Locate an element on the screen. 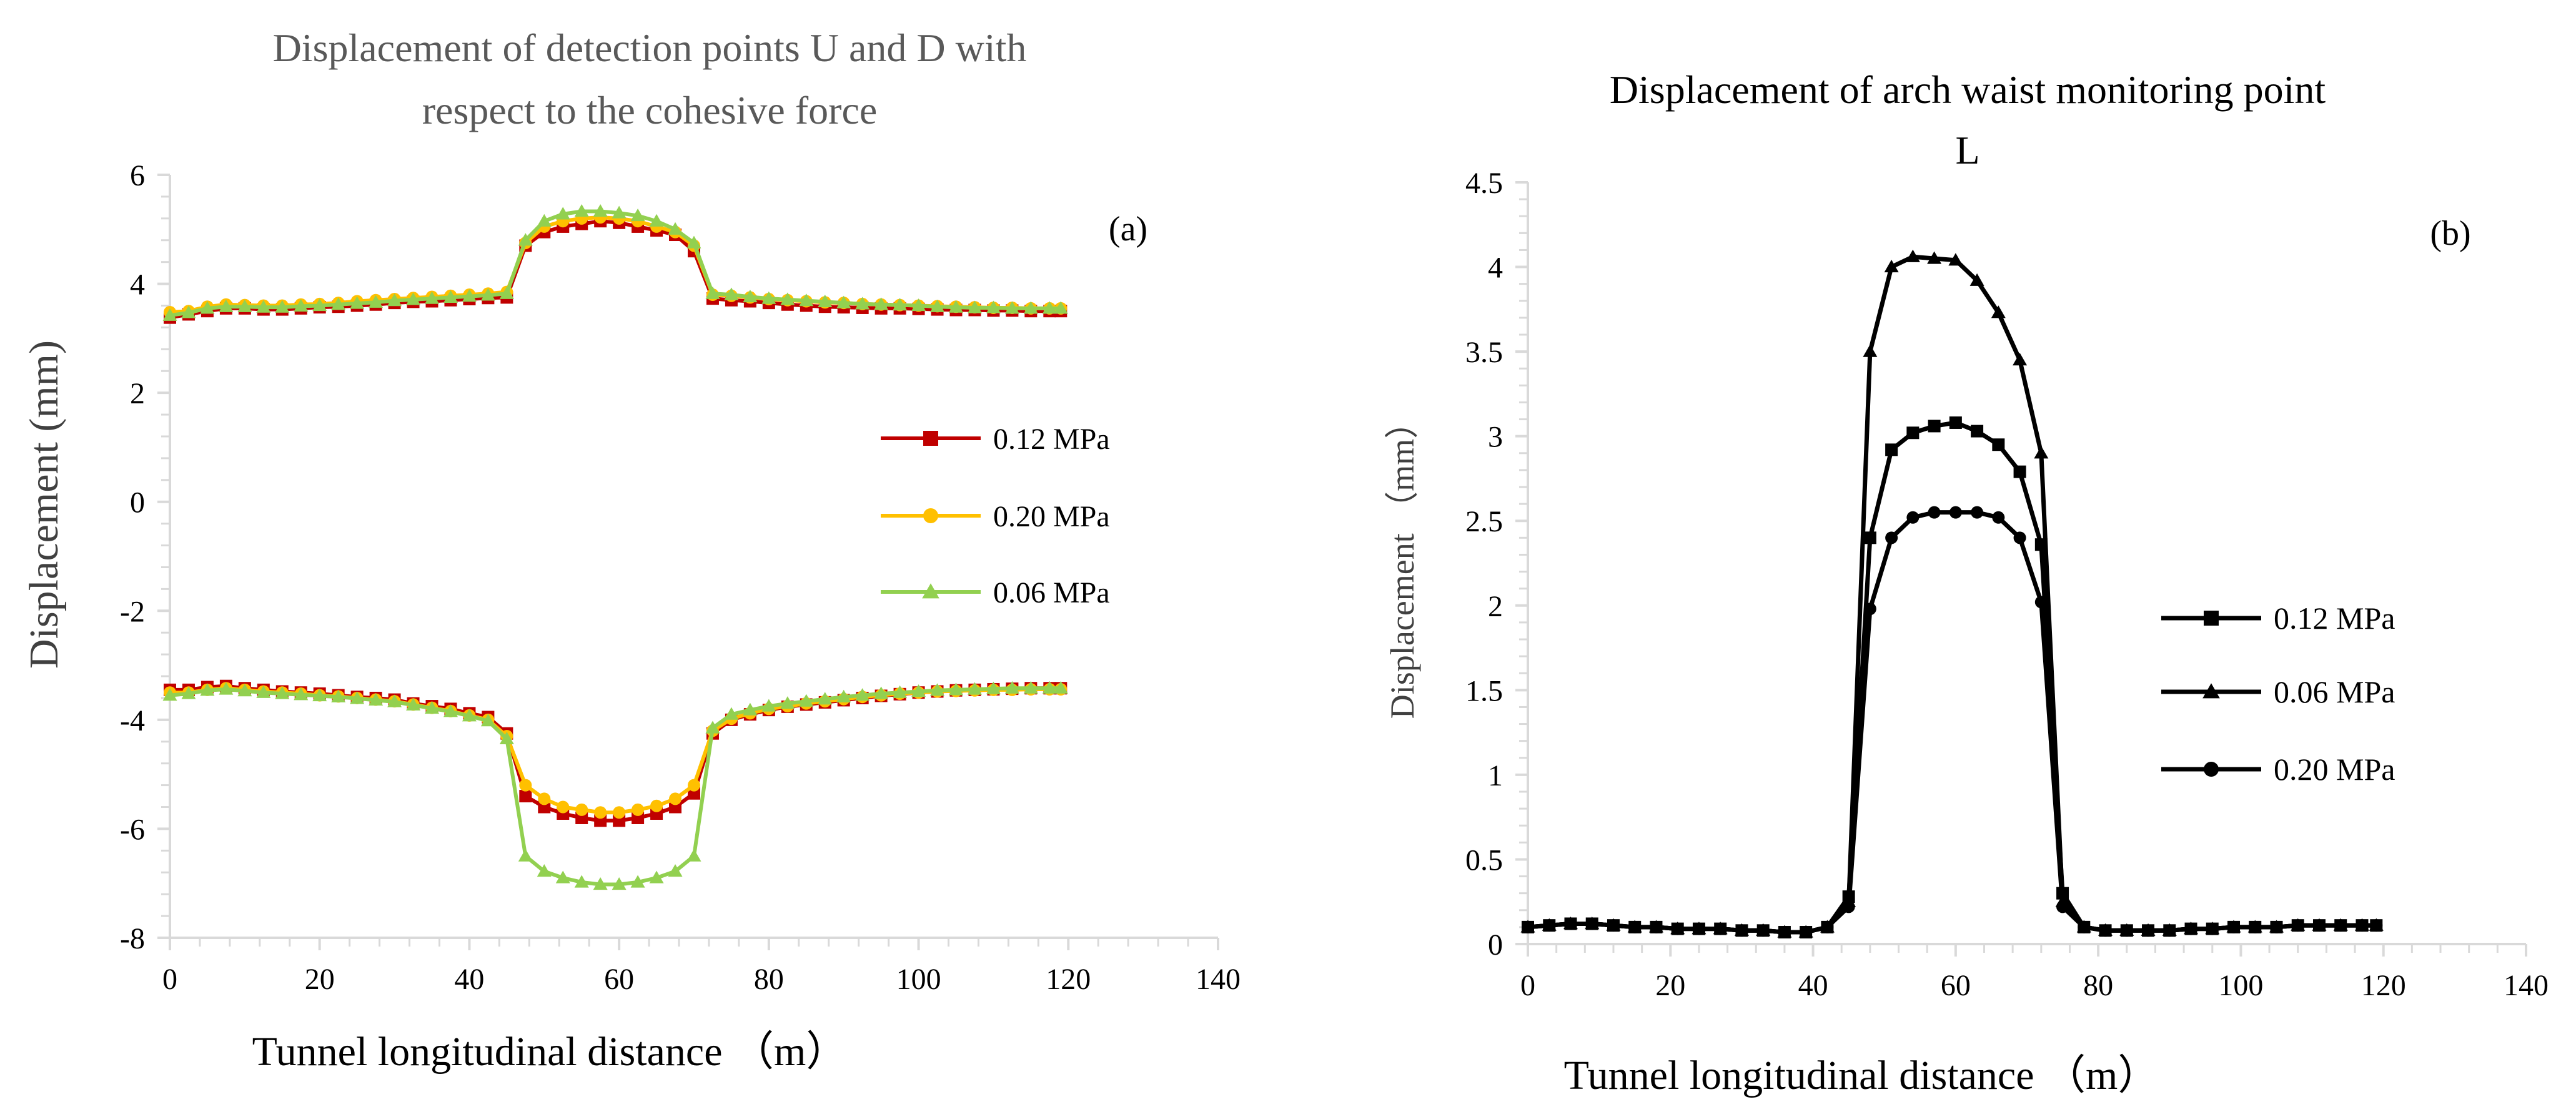 This screenshot has height=1117, width=2576. chart-a-x-tick-label: 120 is located at coordinates (1068, 979).